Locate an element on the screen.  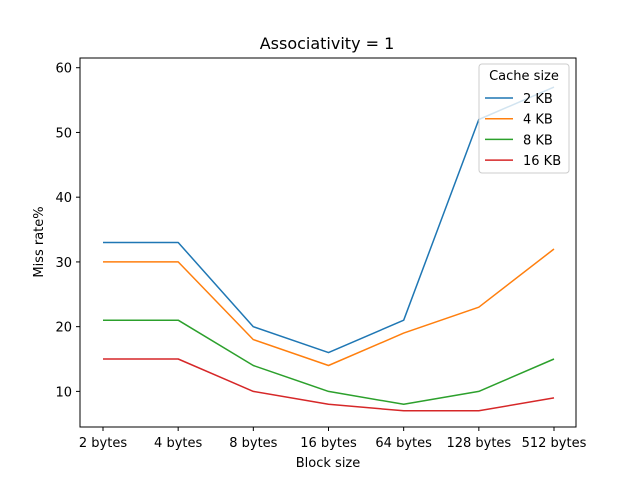
legend-label: 2 KB is located at coordinates (538, 99).